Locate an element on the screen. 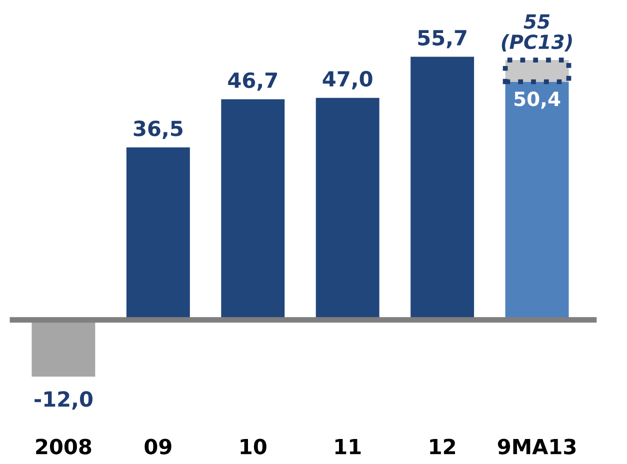 This screenshot has width=627, height=464. x-tick-label: 11 is located at coordinates (348, 446).